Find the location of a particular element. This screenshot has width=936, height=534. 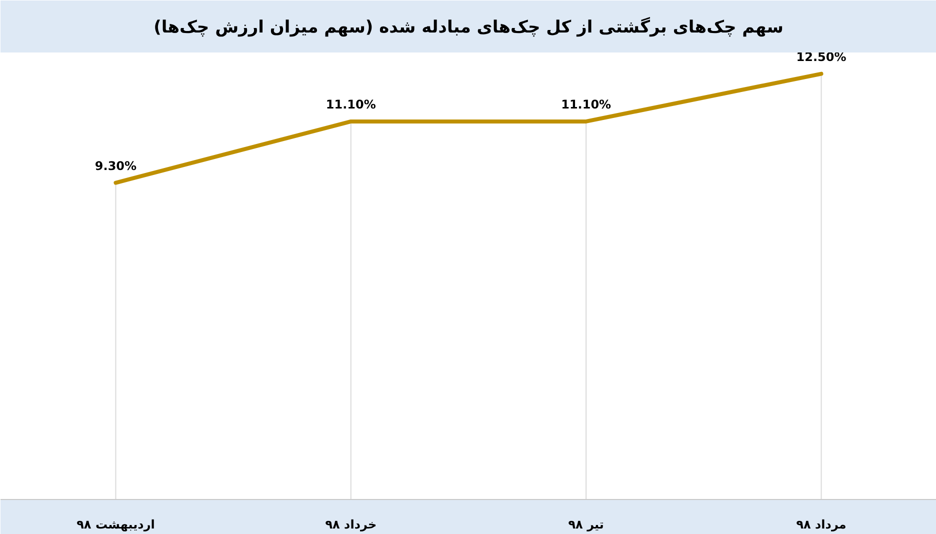

x-tick-label: اردیبهشت ۹۸ is located at coordinates (115, 525).